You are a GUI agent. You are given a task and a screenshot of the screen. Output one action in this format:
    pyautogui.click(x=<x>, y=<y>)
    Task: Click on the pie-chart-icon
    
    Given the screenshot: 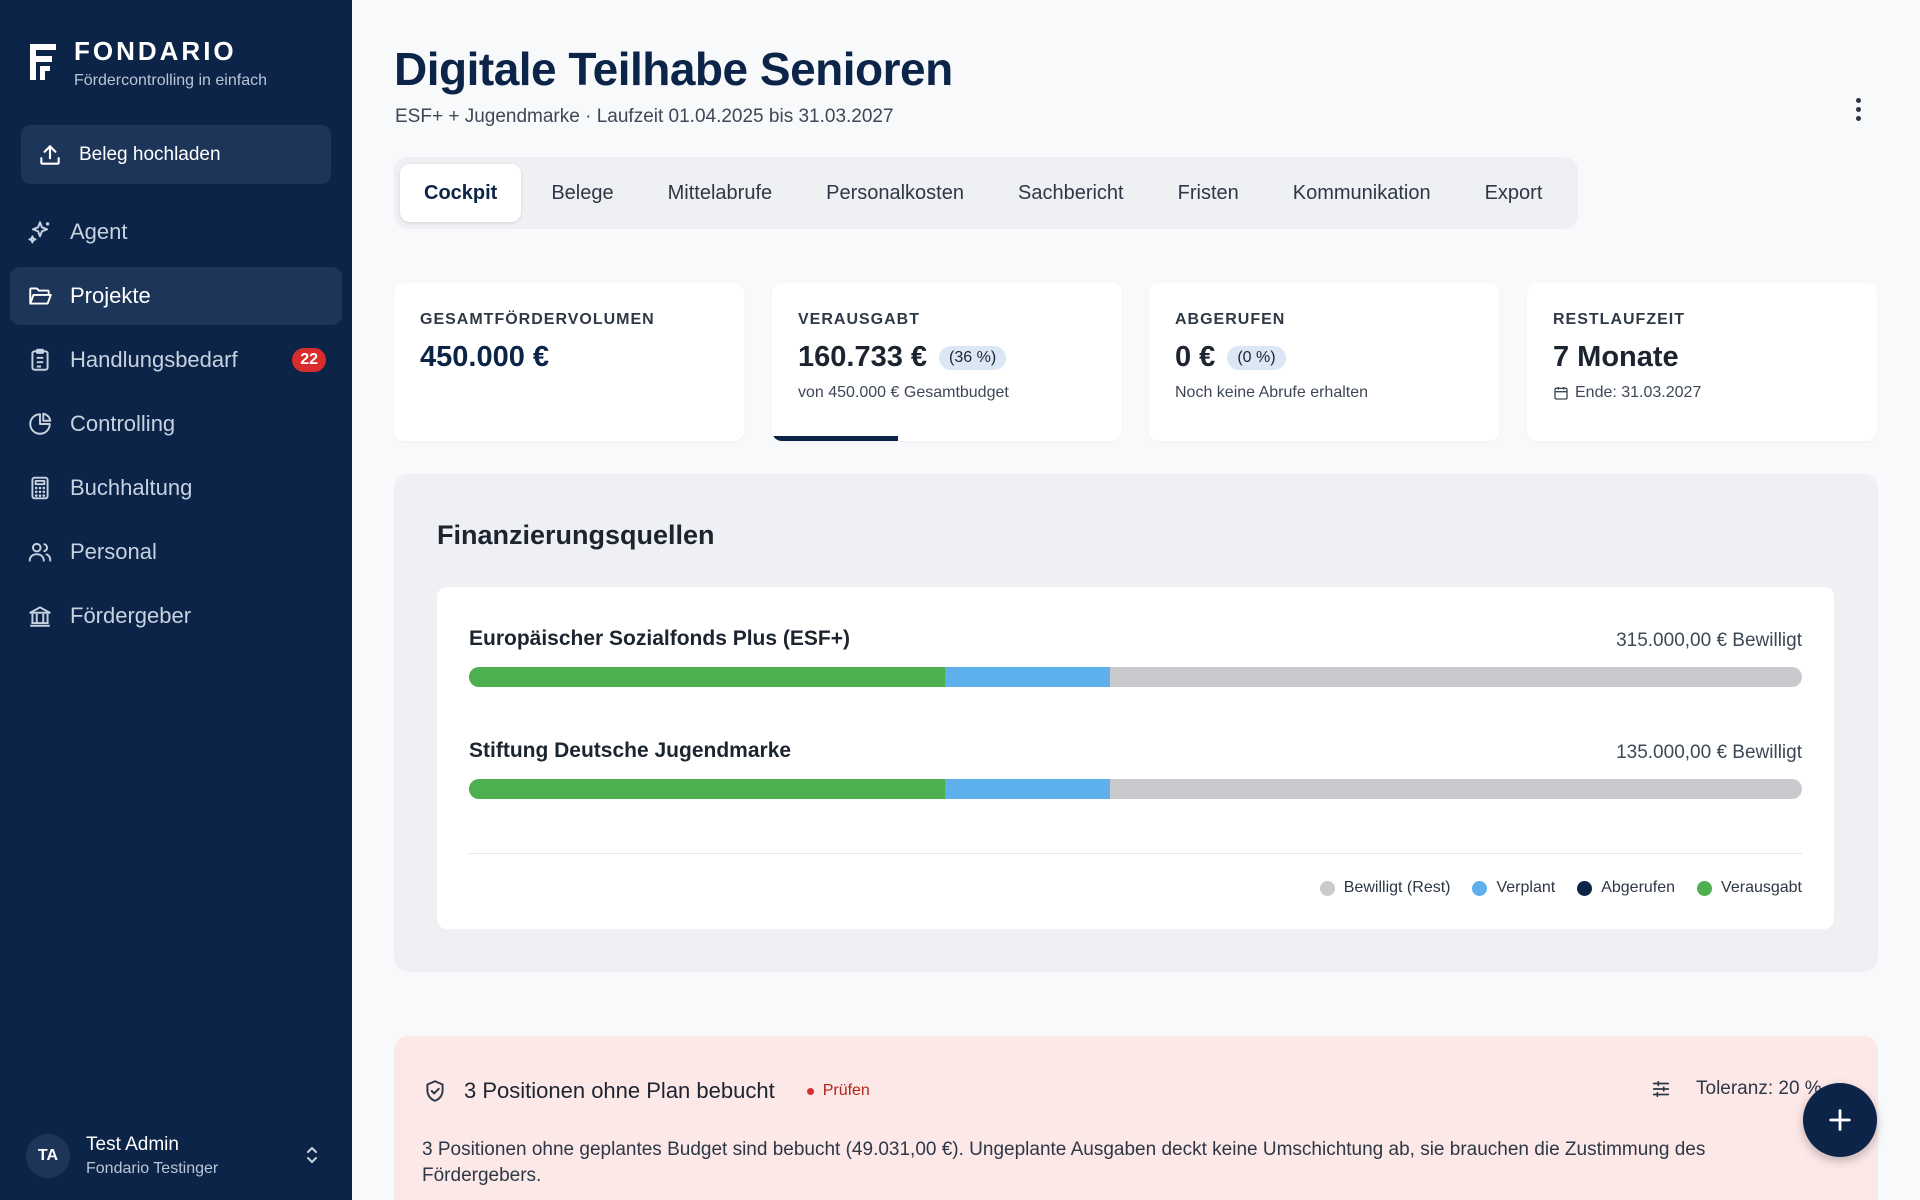 What is the action you would take?
    pyautogui.click(x=40, y=423)
    